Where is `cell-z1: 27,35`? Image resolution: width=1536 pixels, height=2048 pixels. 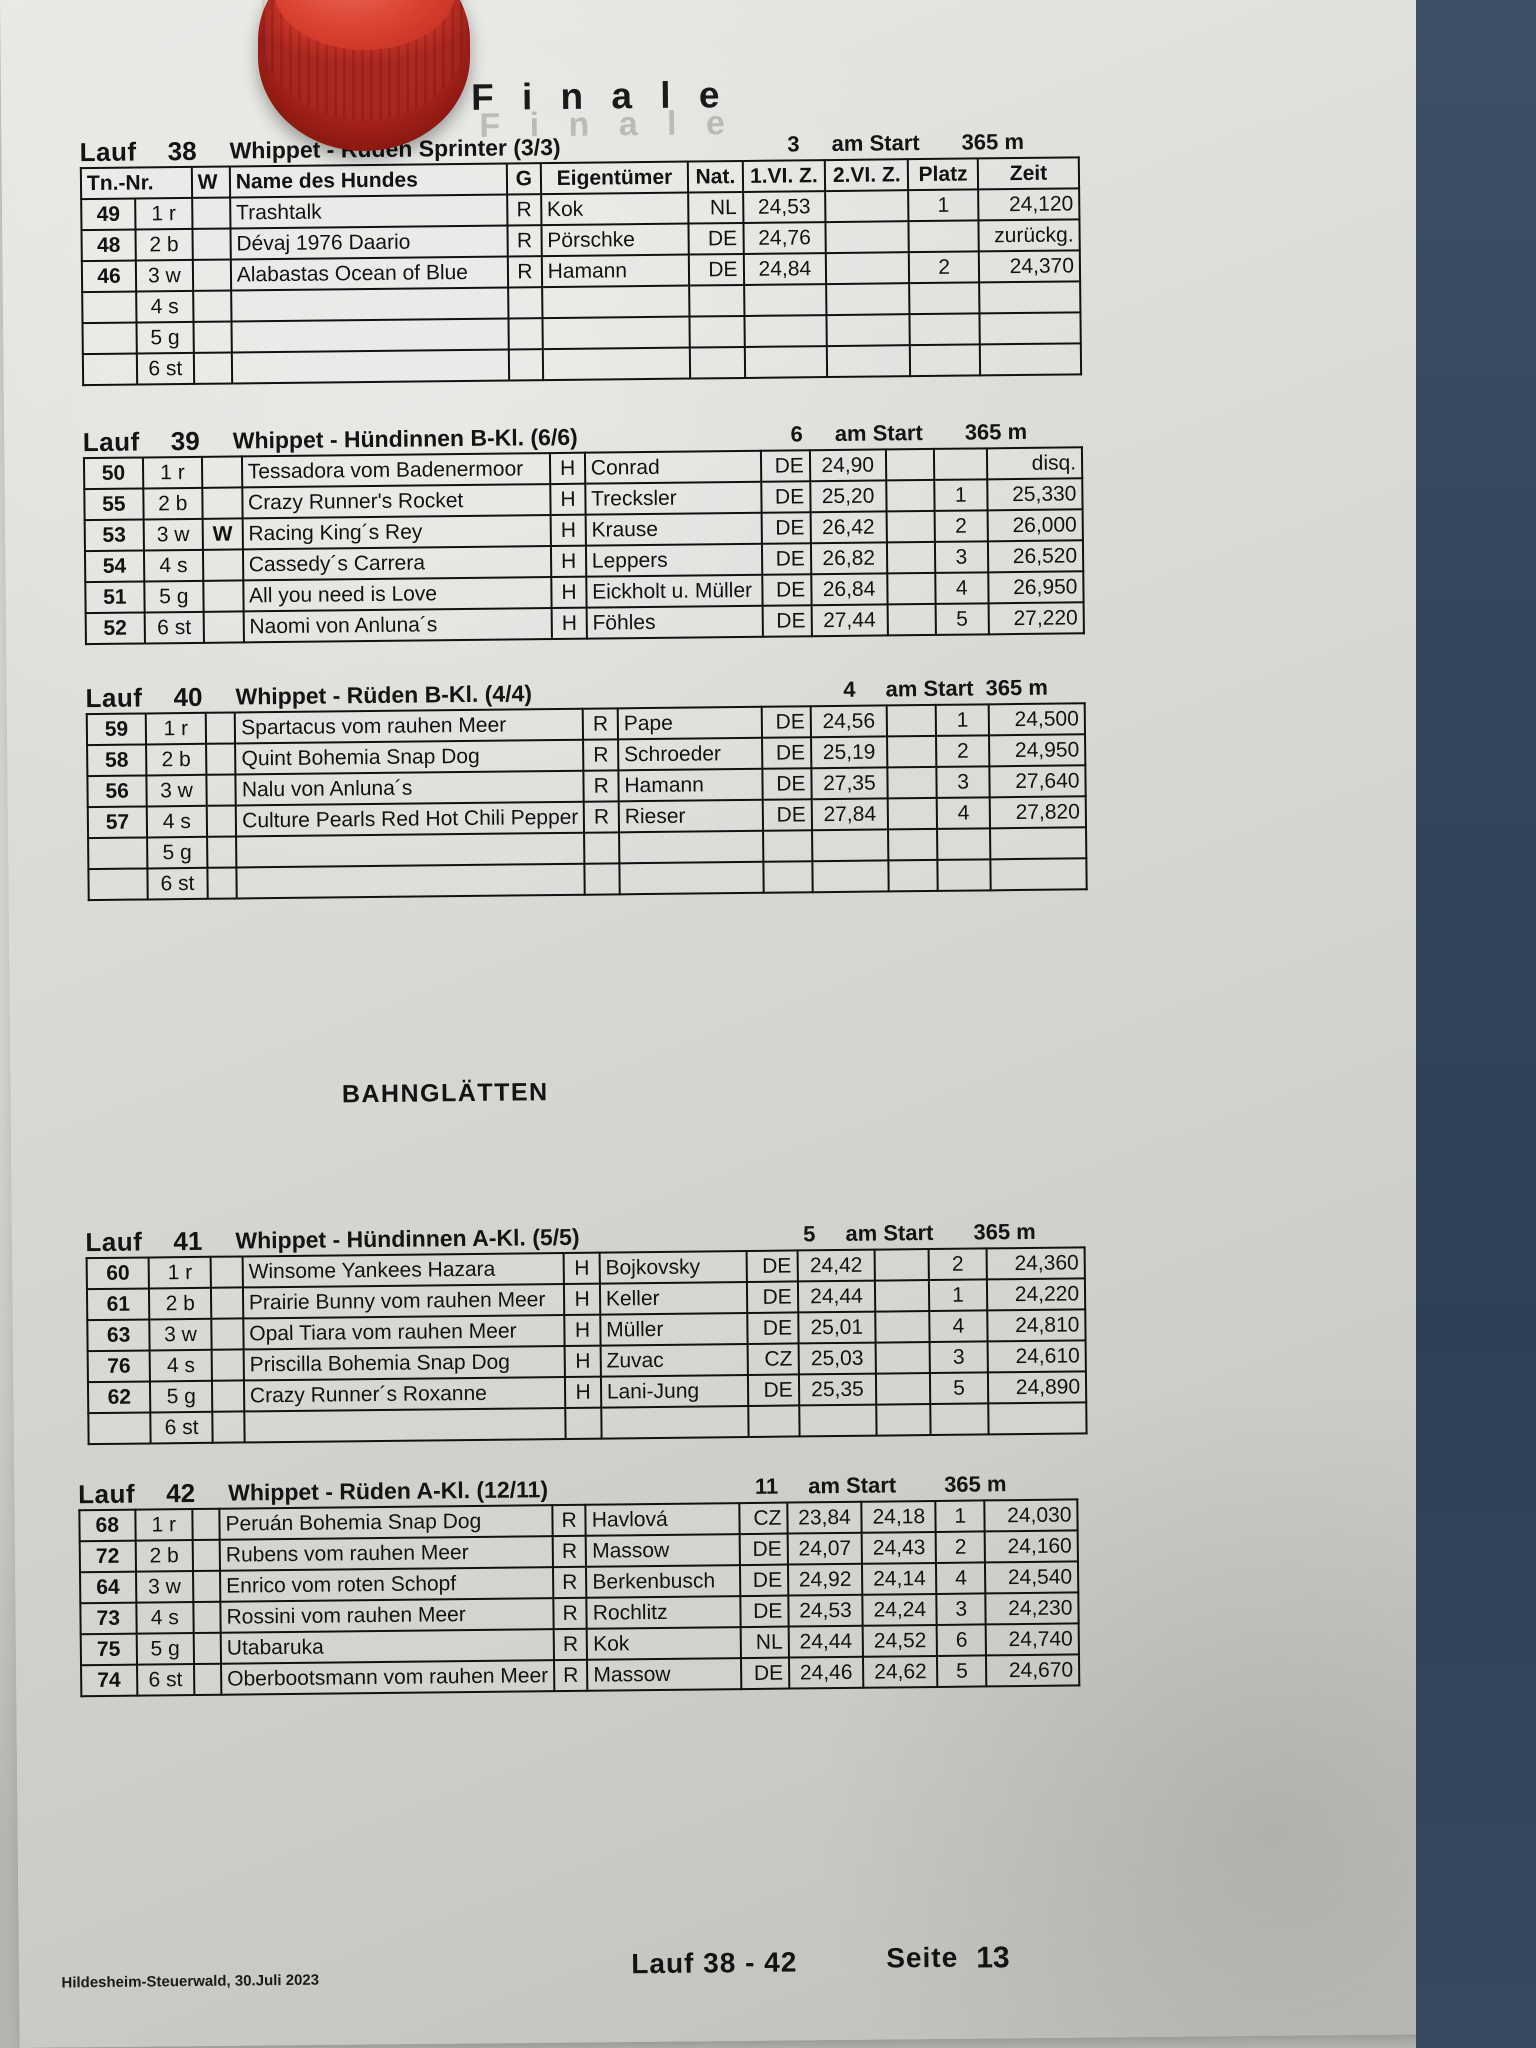
cell-z1: 27,35 is located at coordinates (849, 783).